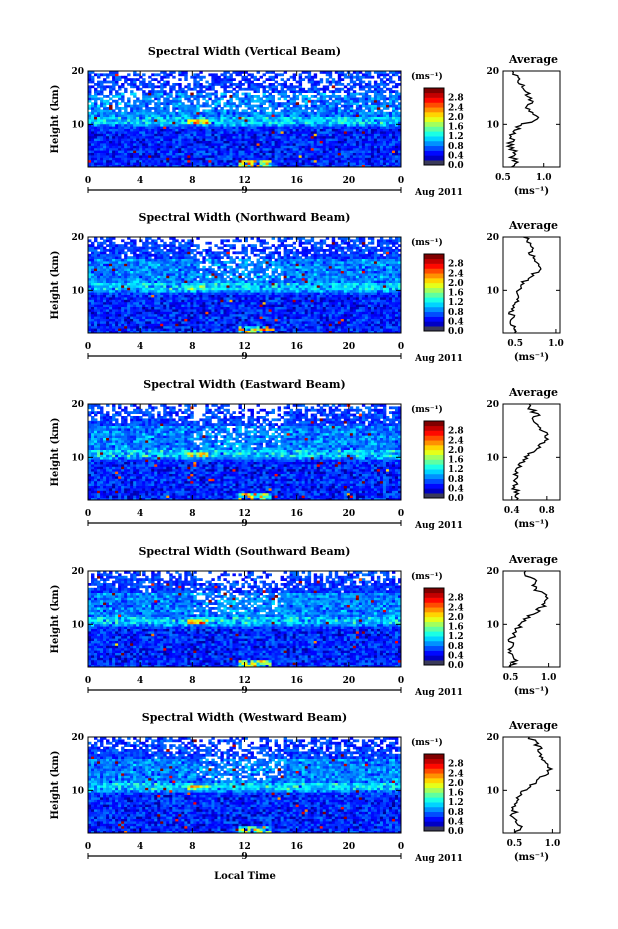 Image resolution: width=618 pixels, height=929 pixels. What do you see at coordinates (245, 285) in the screenshot?
I see `heatmap-cells` at bounding box center [245, 285].